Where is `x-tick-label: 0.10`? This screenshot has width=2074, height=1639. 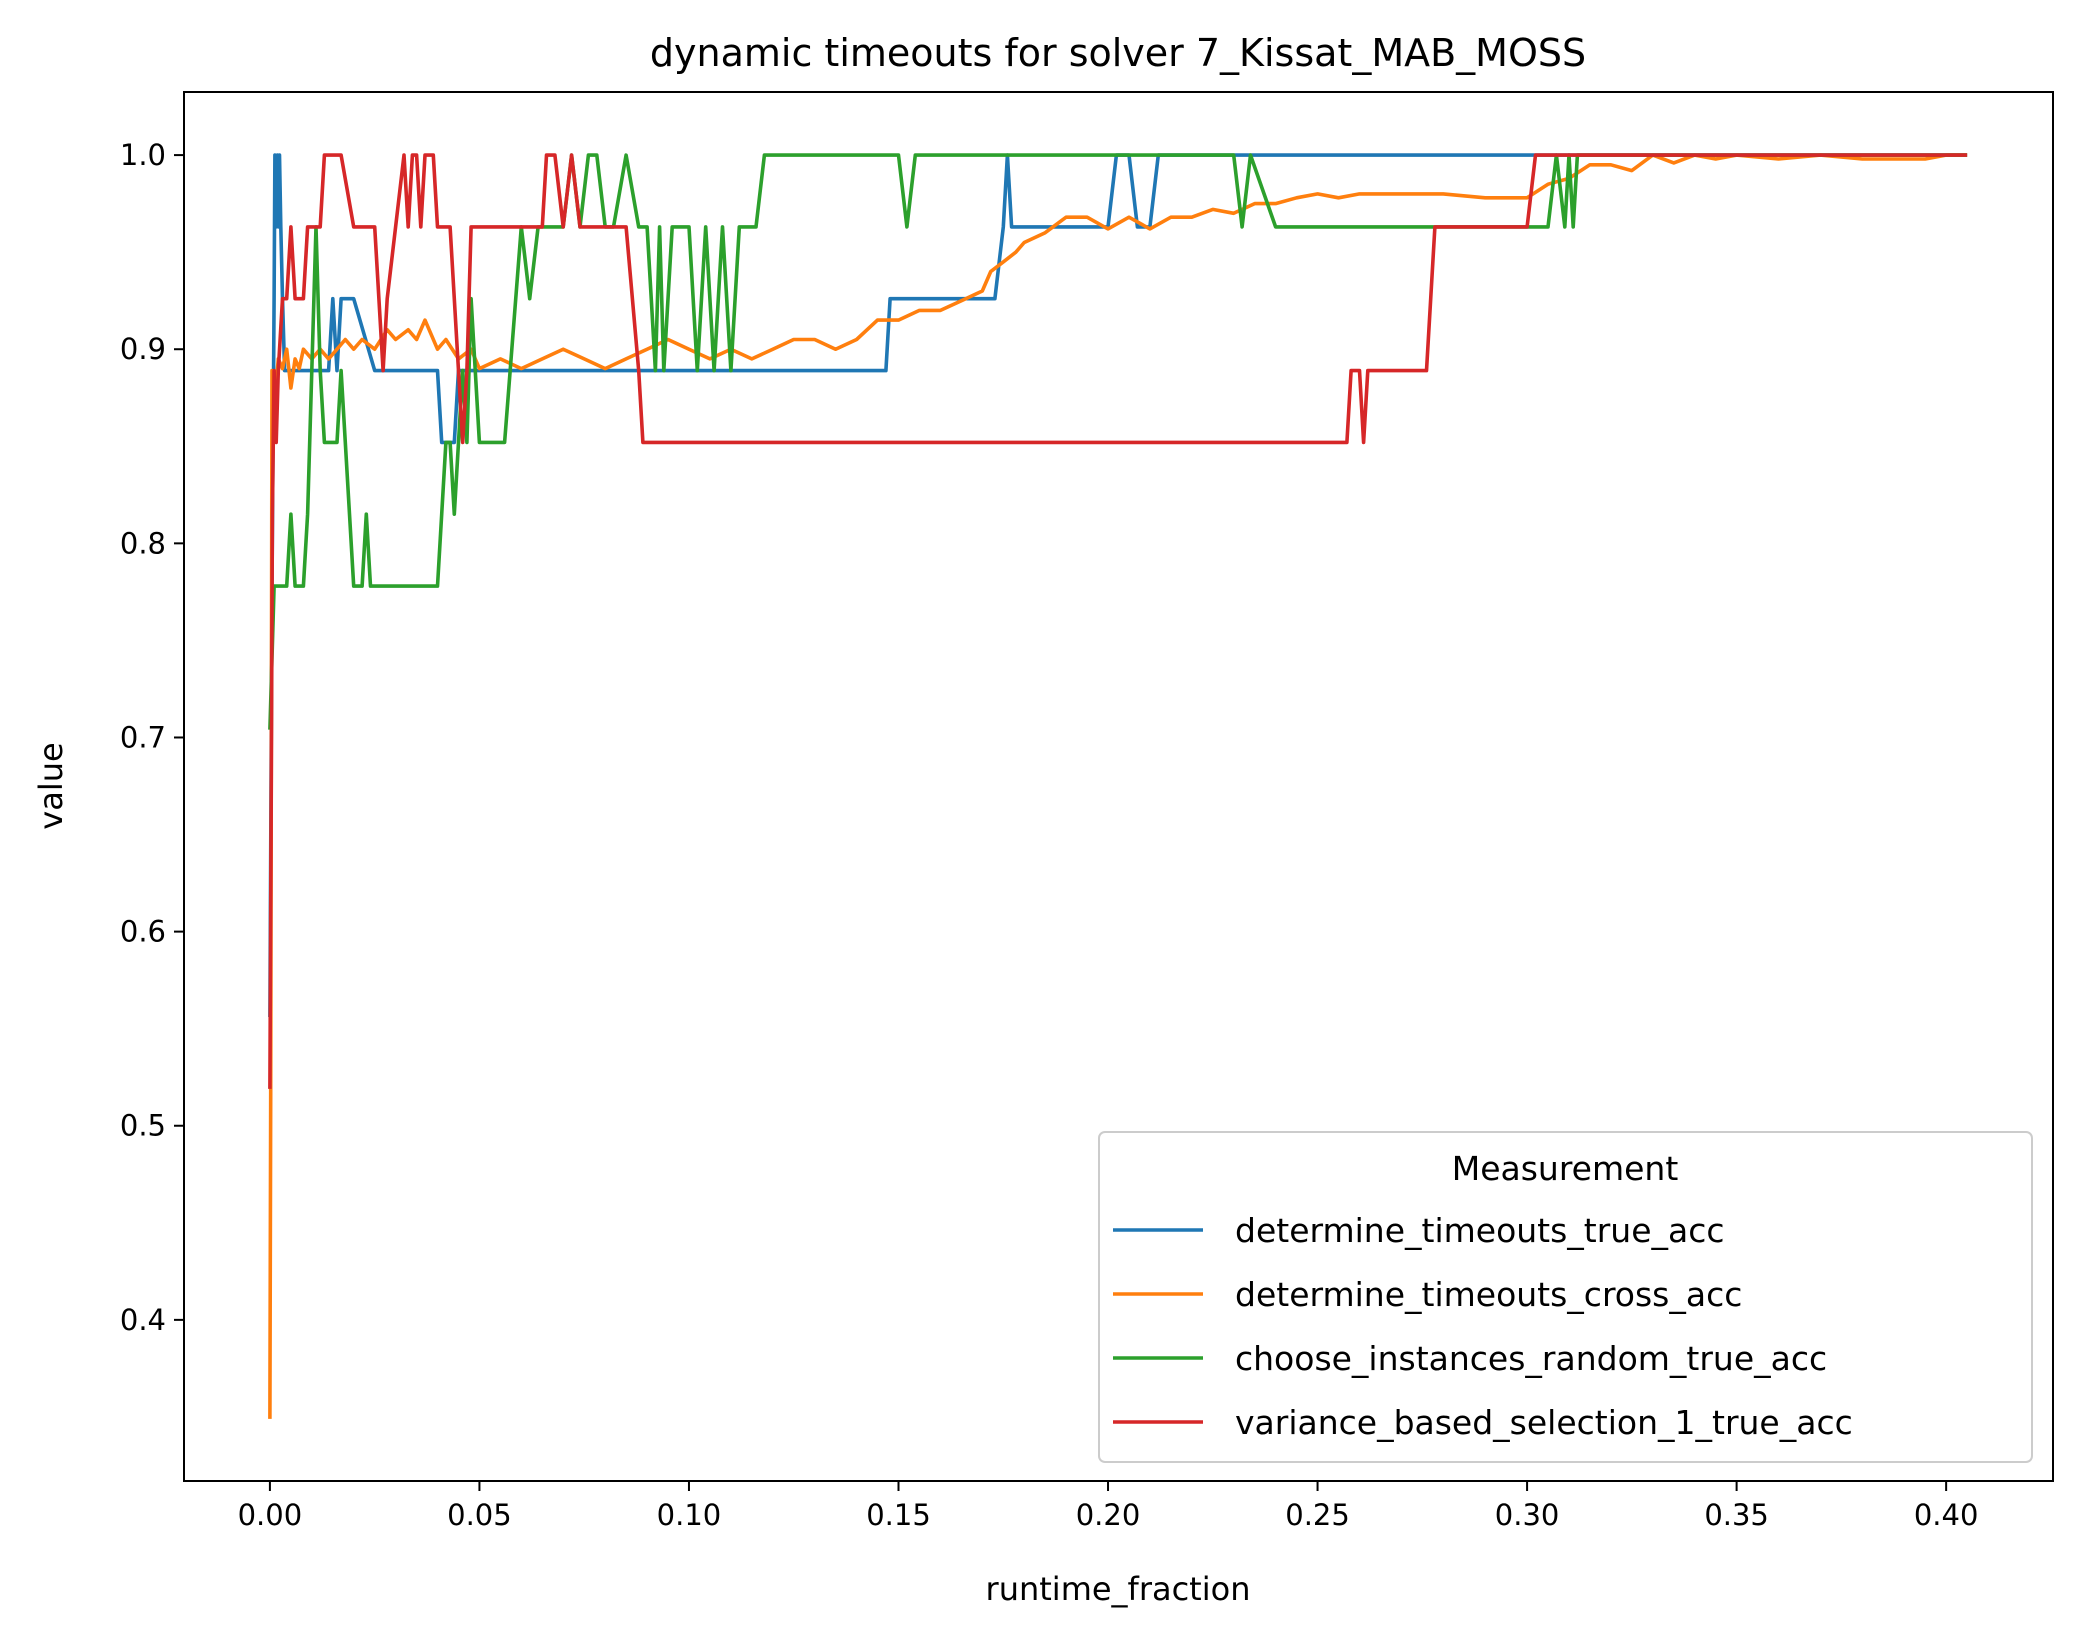 x-tick-label: 0.10 is located at coordinates (689, 1515).